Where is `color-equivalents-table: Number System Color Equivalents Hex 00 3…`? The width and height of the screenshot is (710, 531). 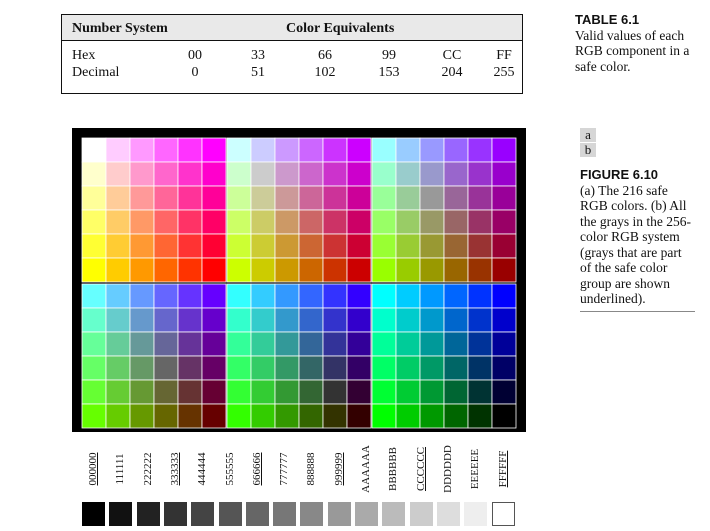 color-equivalents-table: Number System Color Equivalents Hex 00 3… is located at coordinates (292, 54).